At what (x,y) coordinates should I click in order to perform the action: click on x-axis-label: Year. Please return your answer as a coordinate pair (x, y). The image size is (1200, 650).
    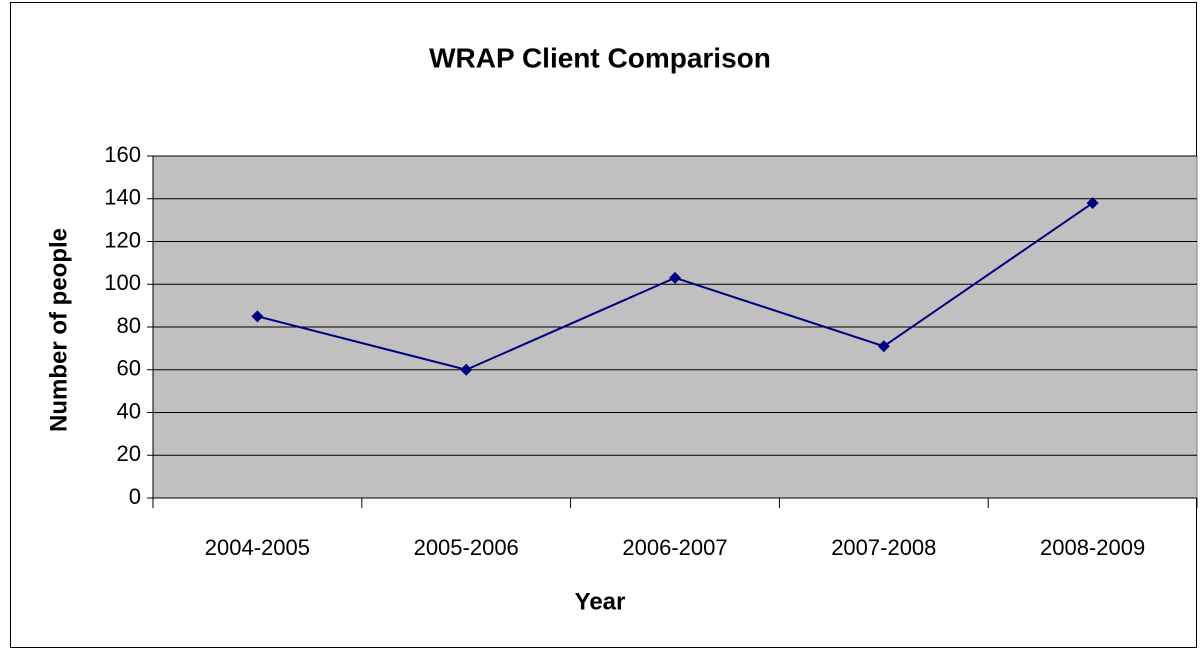
    Looking at the image, I should click on (600, 601).